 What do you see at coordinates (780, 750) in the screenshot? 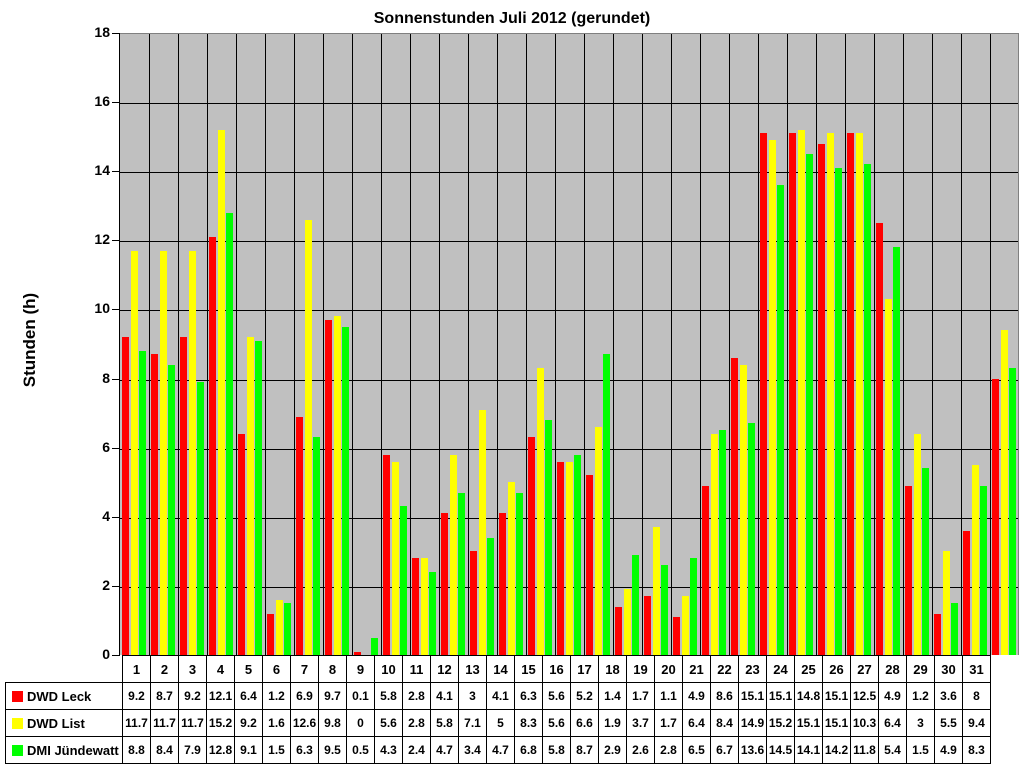
I see `table-cell: 14.5` at bounding box center [780, 750].